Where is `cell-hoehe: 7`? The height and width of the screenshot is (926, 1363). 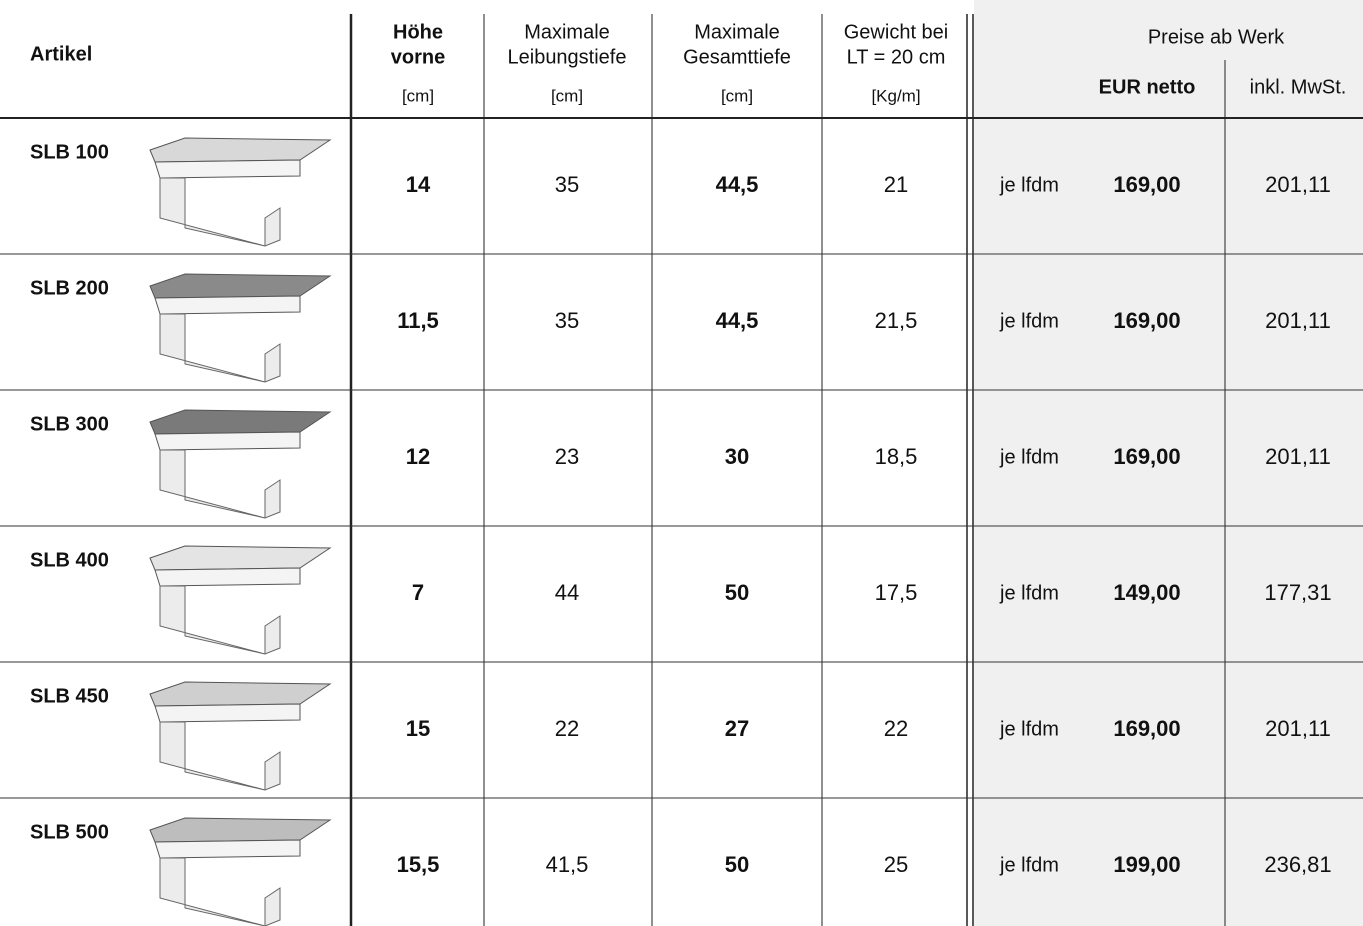
cell-hoehe: 7 is located at coordinates (418, 592).